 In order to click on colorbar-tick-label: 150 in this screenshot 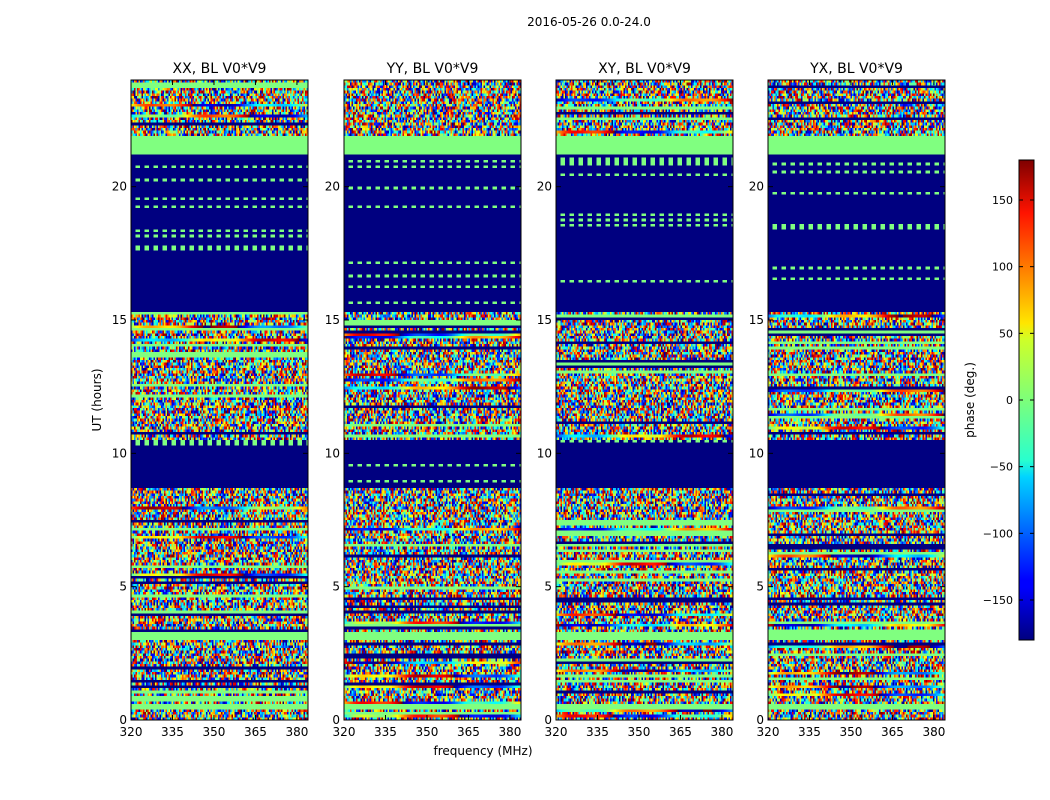, I will do `click(1002, 200)`.